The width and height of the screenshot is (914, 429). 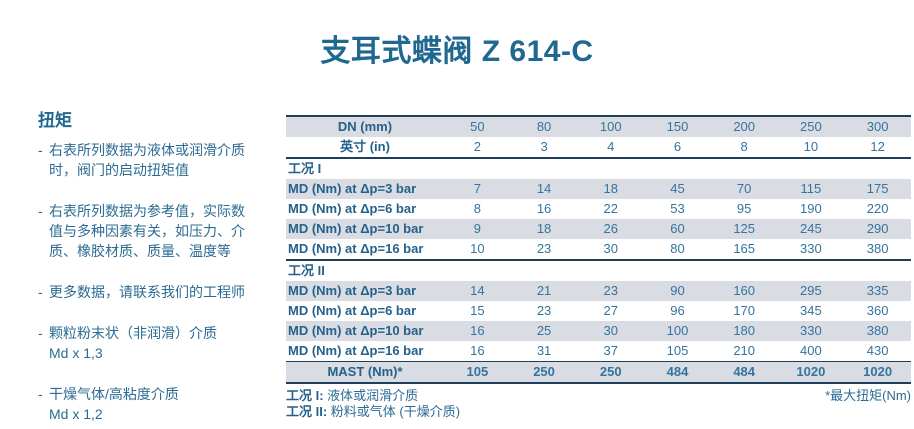 What do you see at coordinates (147, 292) in the screenshot?
I see `bullet-text: 更多数据，请联系我们的工程师` at bounding box center [147, 292].